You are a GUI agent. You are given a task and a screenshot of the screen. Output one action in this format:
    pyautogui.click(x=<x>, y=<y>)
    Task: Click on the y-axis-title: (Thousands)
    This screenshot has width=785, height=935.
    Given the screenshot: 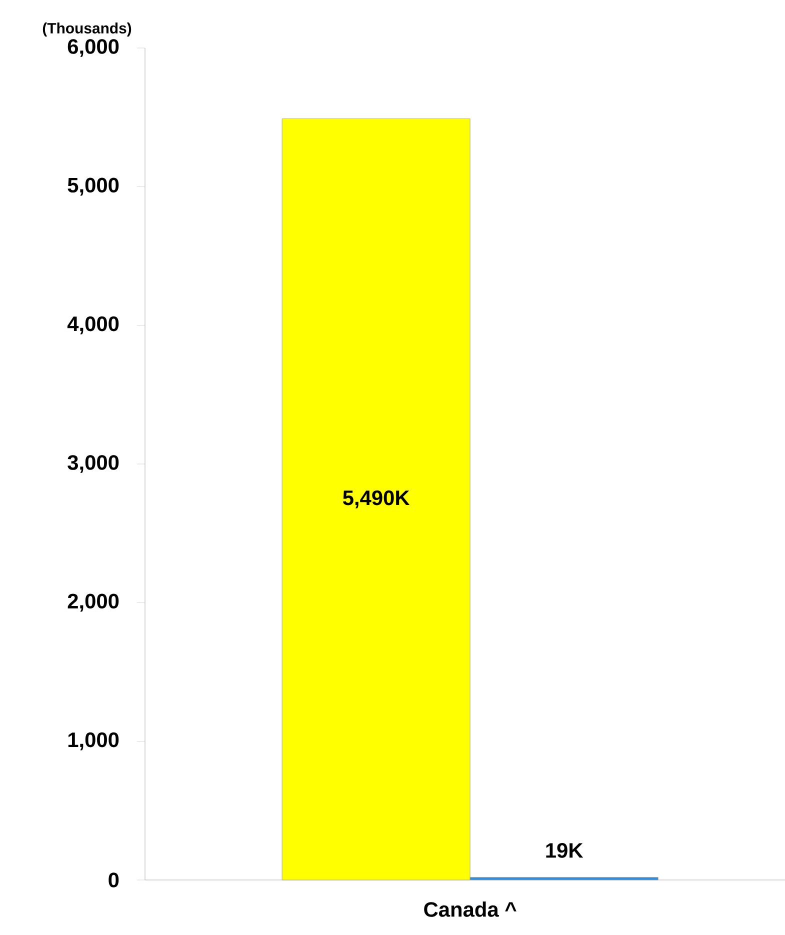 What is the action you would take?
    pyautogui.click(x=87, y=29)
    